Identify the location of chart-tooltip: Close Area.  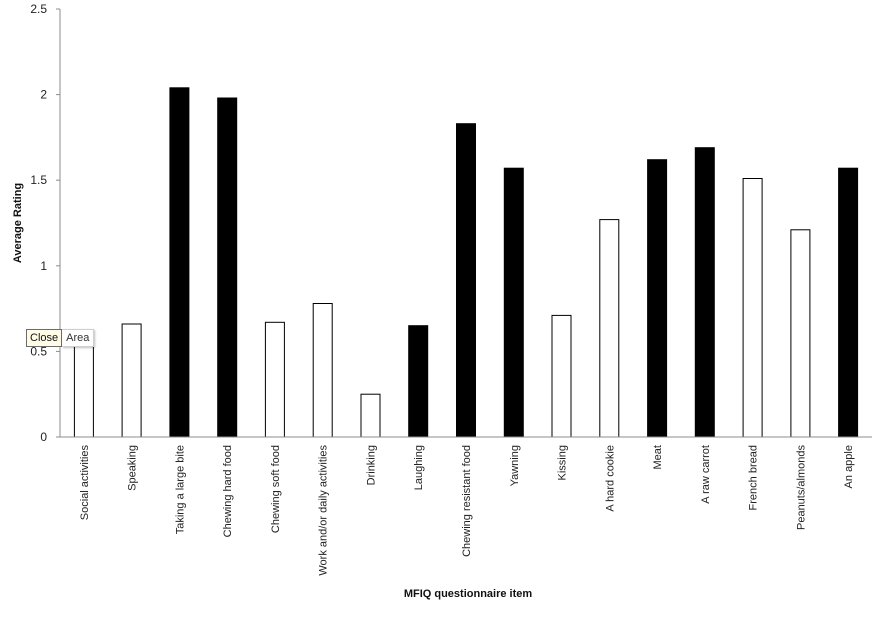
(60, 338).